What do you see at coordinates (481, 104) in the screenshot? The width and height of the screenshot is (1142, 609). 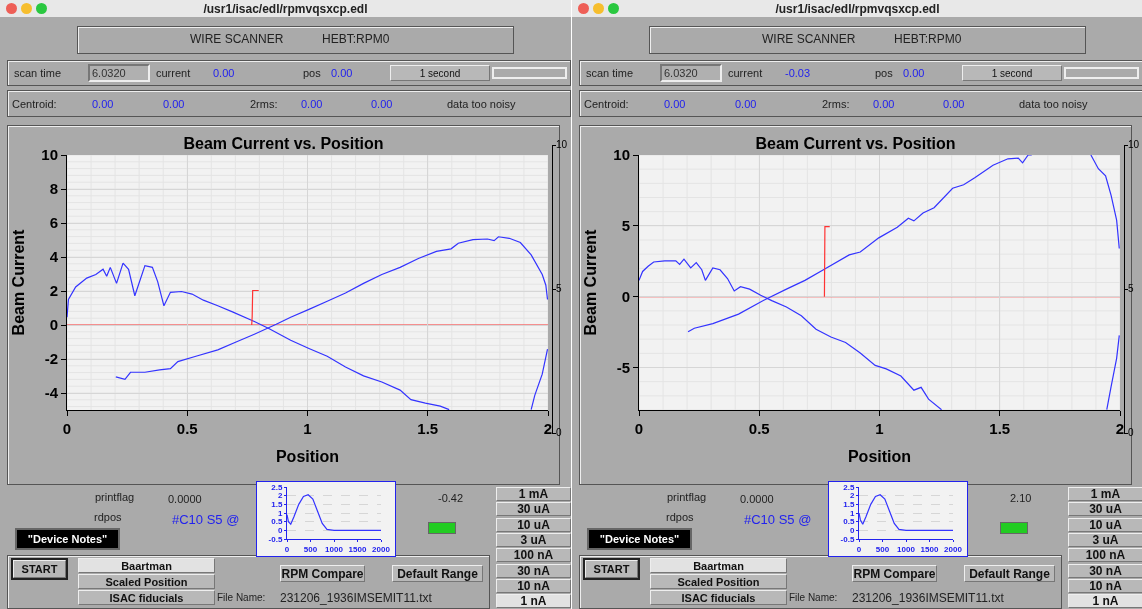 I see `text: data too noisy` at bounding box center [481, 104].